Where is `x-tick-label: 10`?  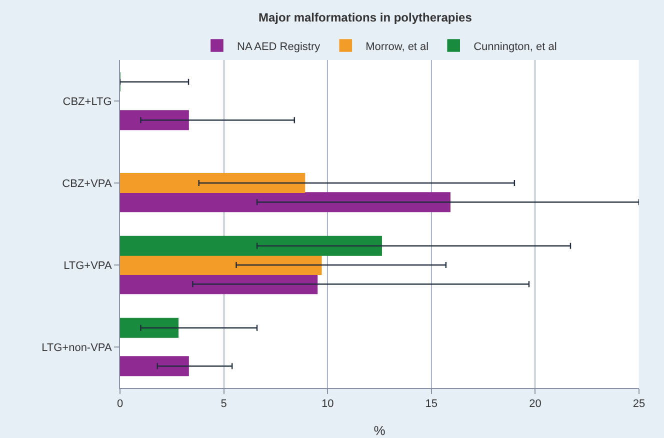 x-tick-label: 10 is located at coordinates (327, 404).